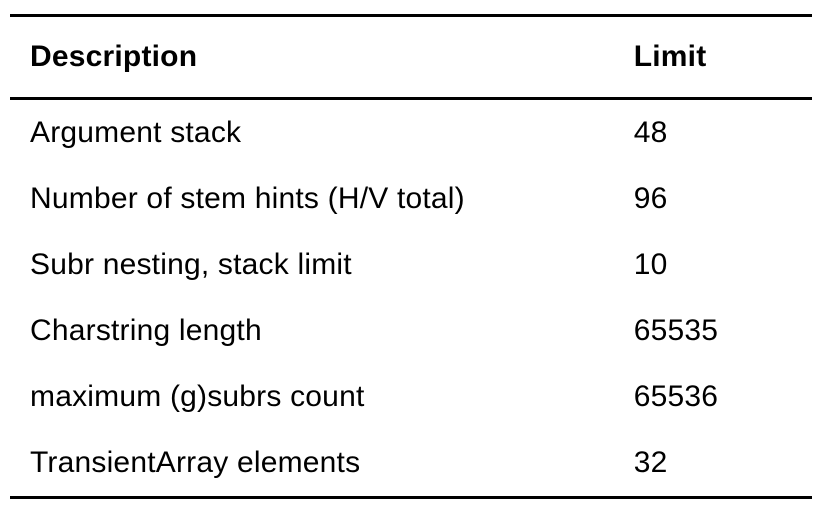 The height and width of the screenshot is (512, 827). Describe the element at coordinates (676, 396) in the screenshot. I see `row-limit-value: 65536` at that location.